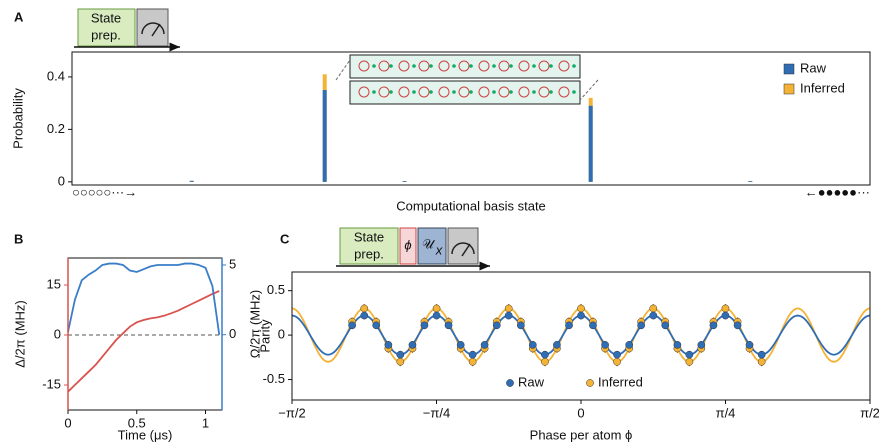 This screenshot has height=445, width=879. I want to click on y-axis-label: Parity, so click(264, 336).